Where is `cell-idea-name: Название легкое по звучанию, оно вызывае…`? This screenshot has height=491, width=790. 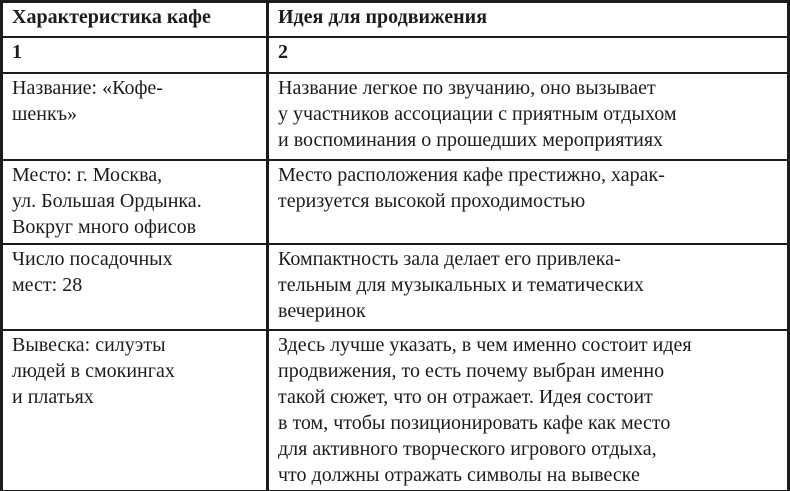
cell-idea-name: Название легкое по звучанию, оно вызывае… is located at coordinates (528, 116).